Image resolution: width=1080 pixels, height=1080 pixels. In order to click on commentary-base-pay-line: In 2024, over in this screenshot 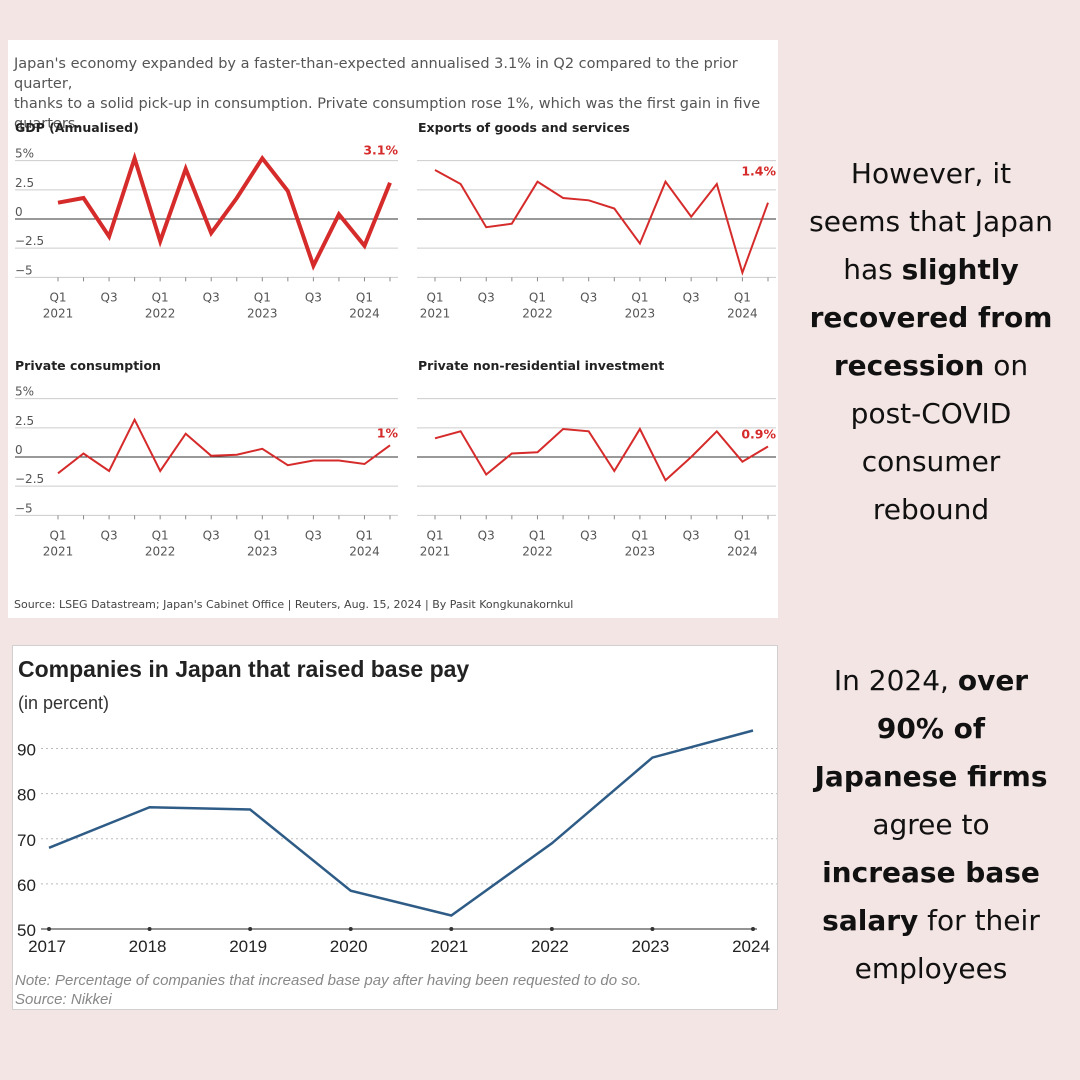, I will do `click(931, 680)`.